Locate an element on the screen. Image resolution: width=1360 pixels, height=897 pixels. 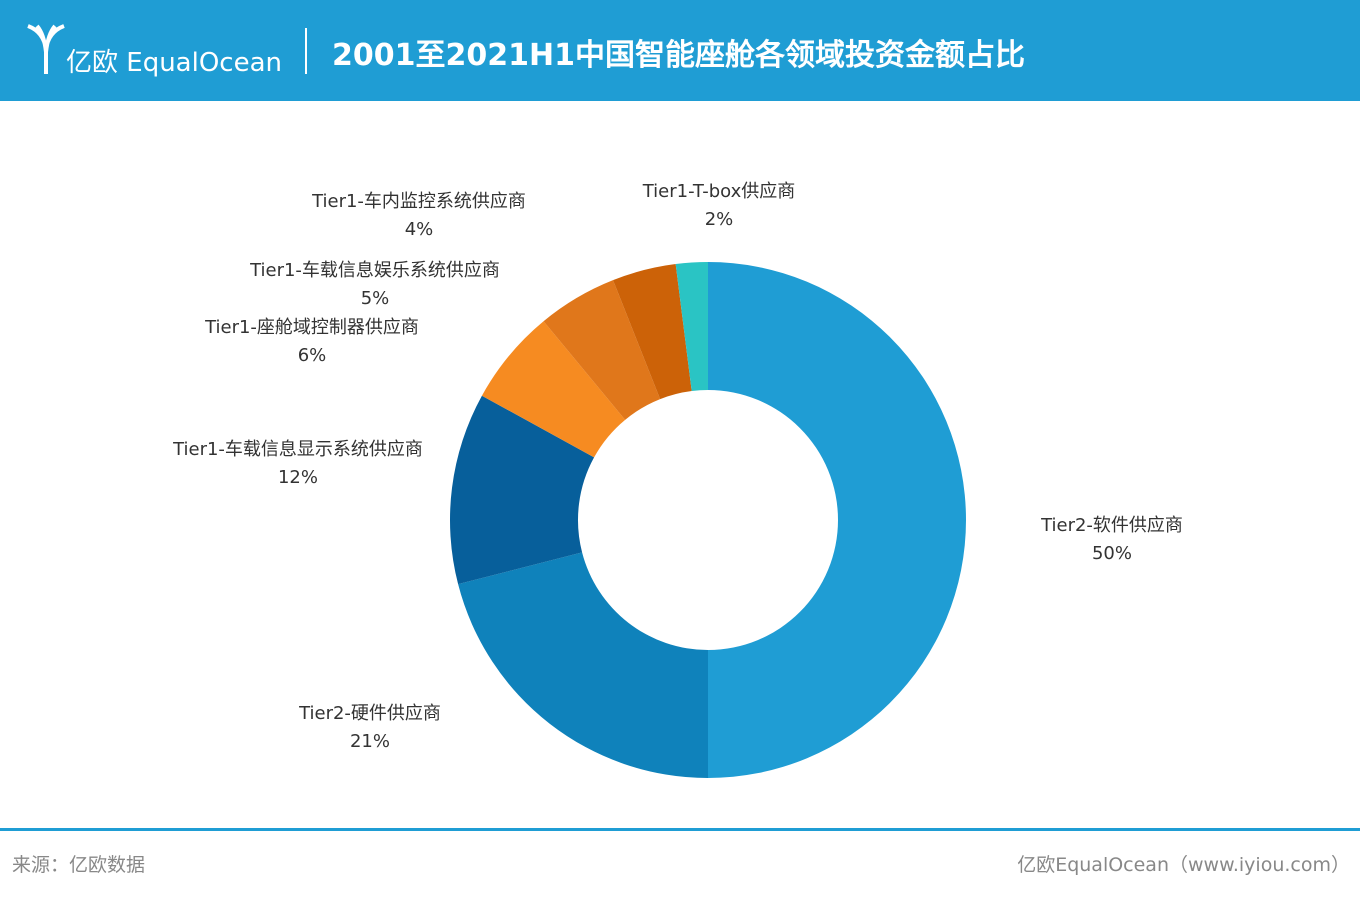
label-value: 5% is located at coordinates (375, 298).